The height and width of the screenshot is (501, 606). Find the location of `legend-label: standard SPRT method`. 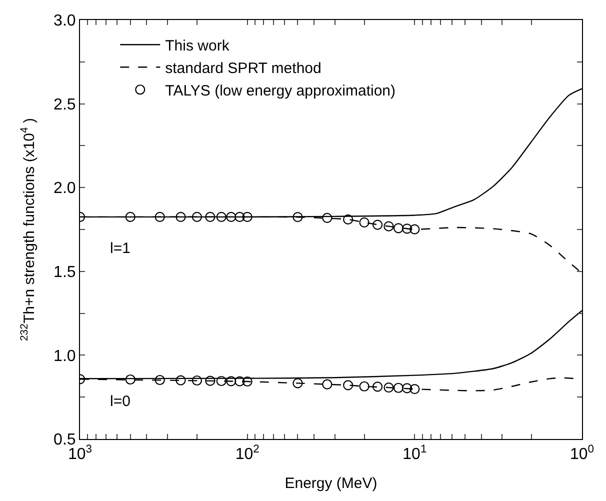

legend-label: standard SPRT method is located at coordinates (243, 68).